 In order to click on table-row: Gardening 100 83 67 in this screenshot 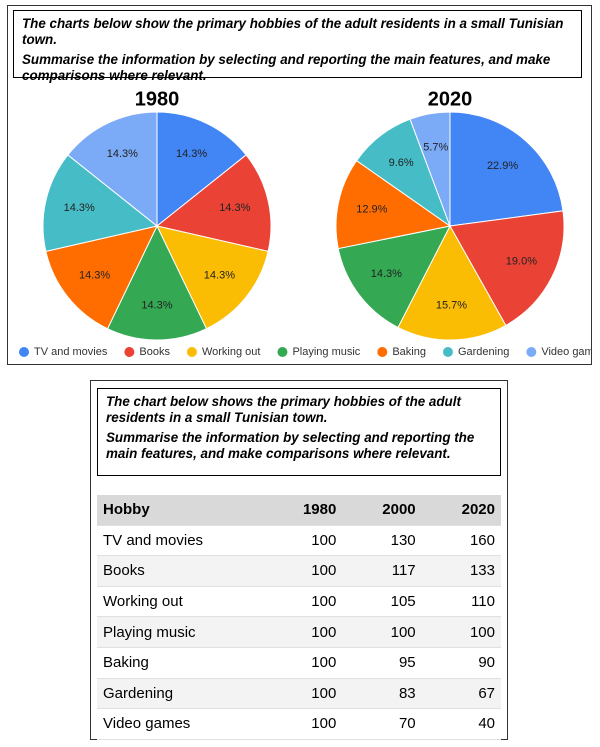, I will do `click(299, 694)`.